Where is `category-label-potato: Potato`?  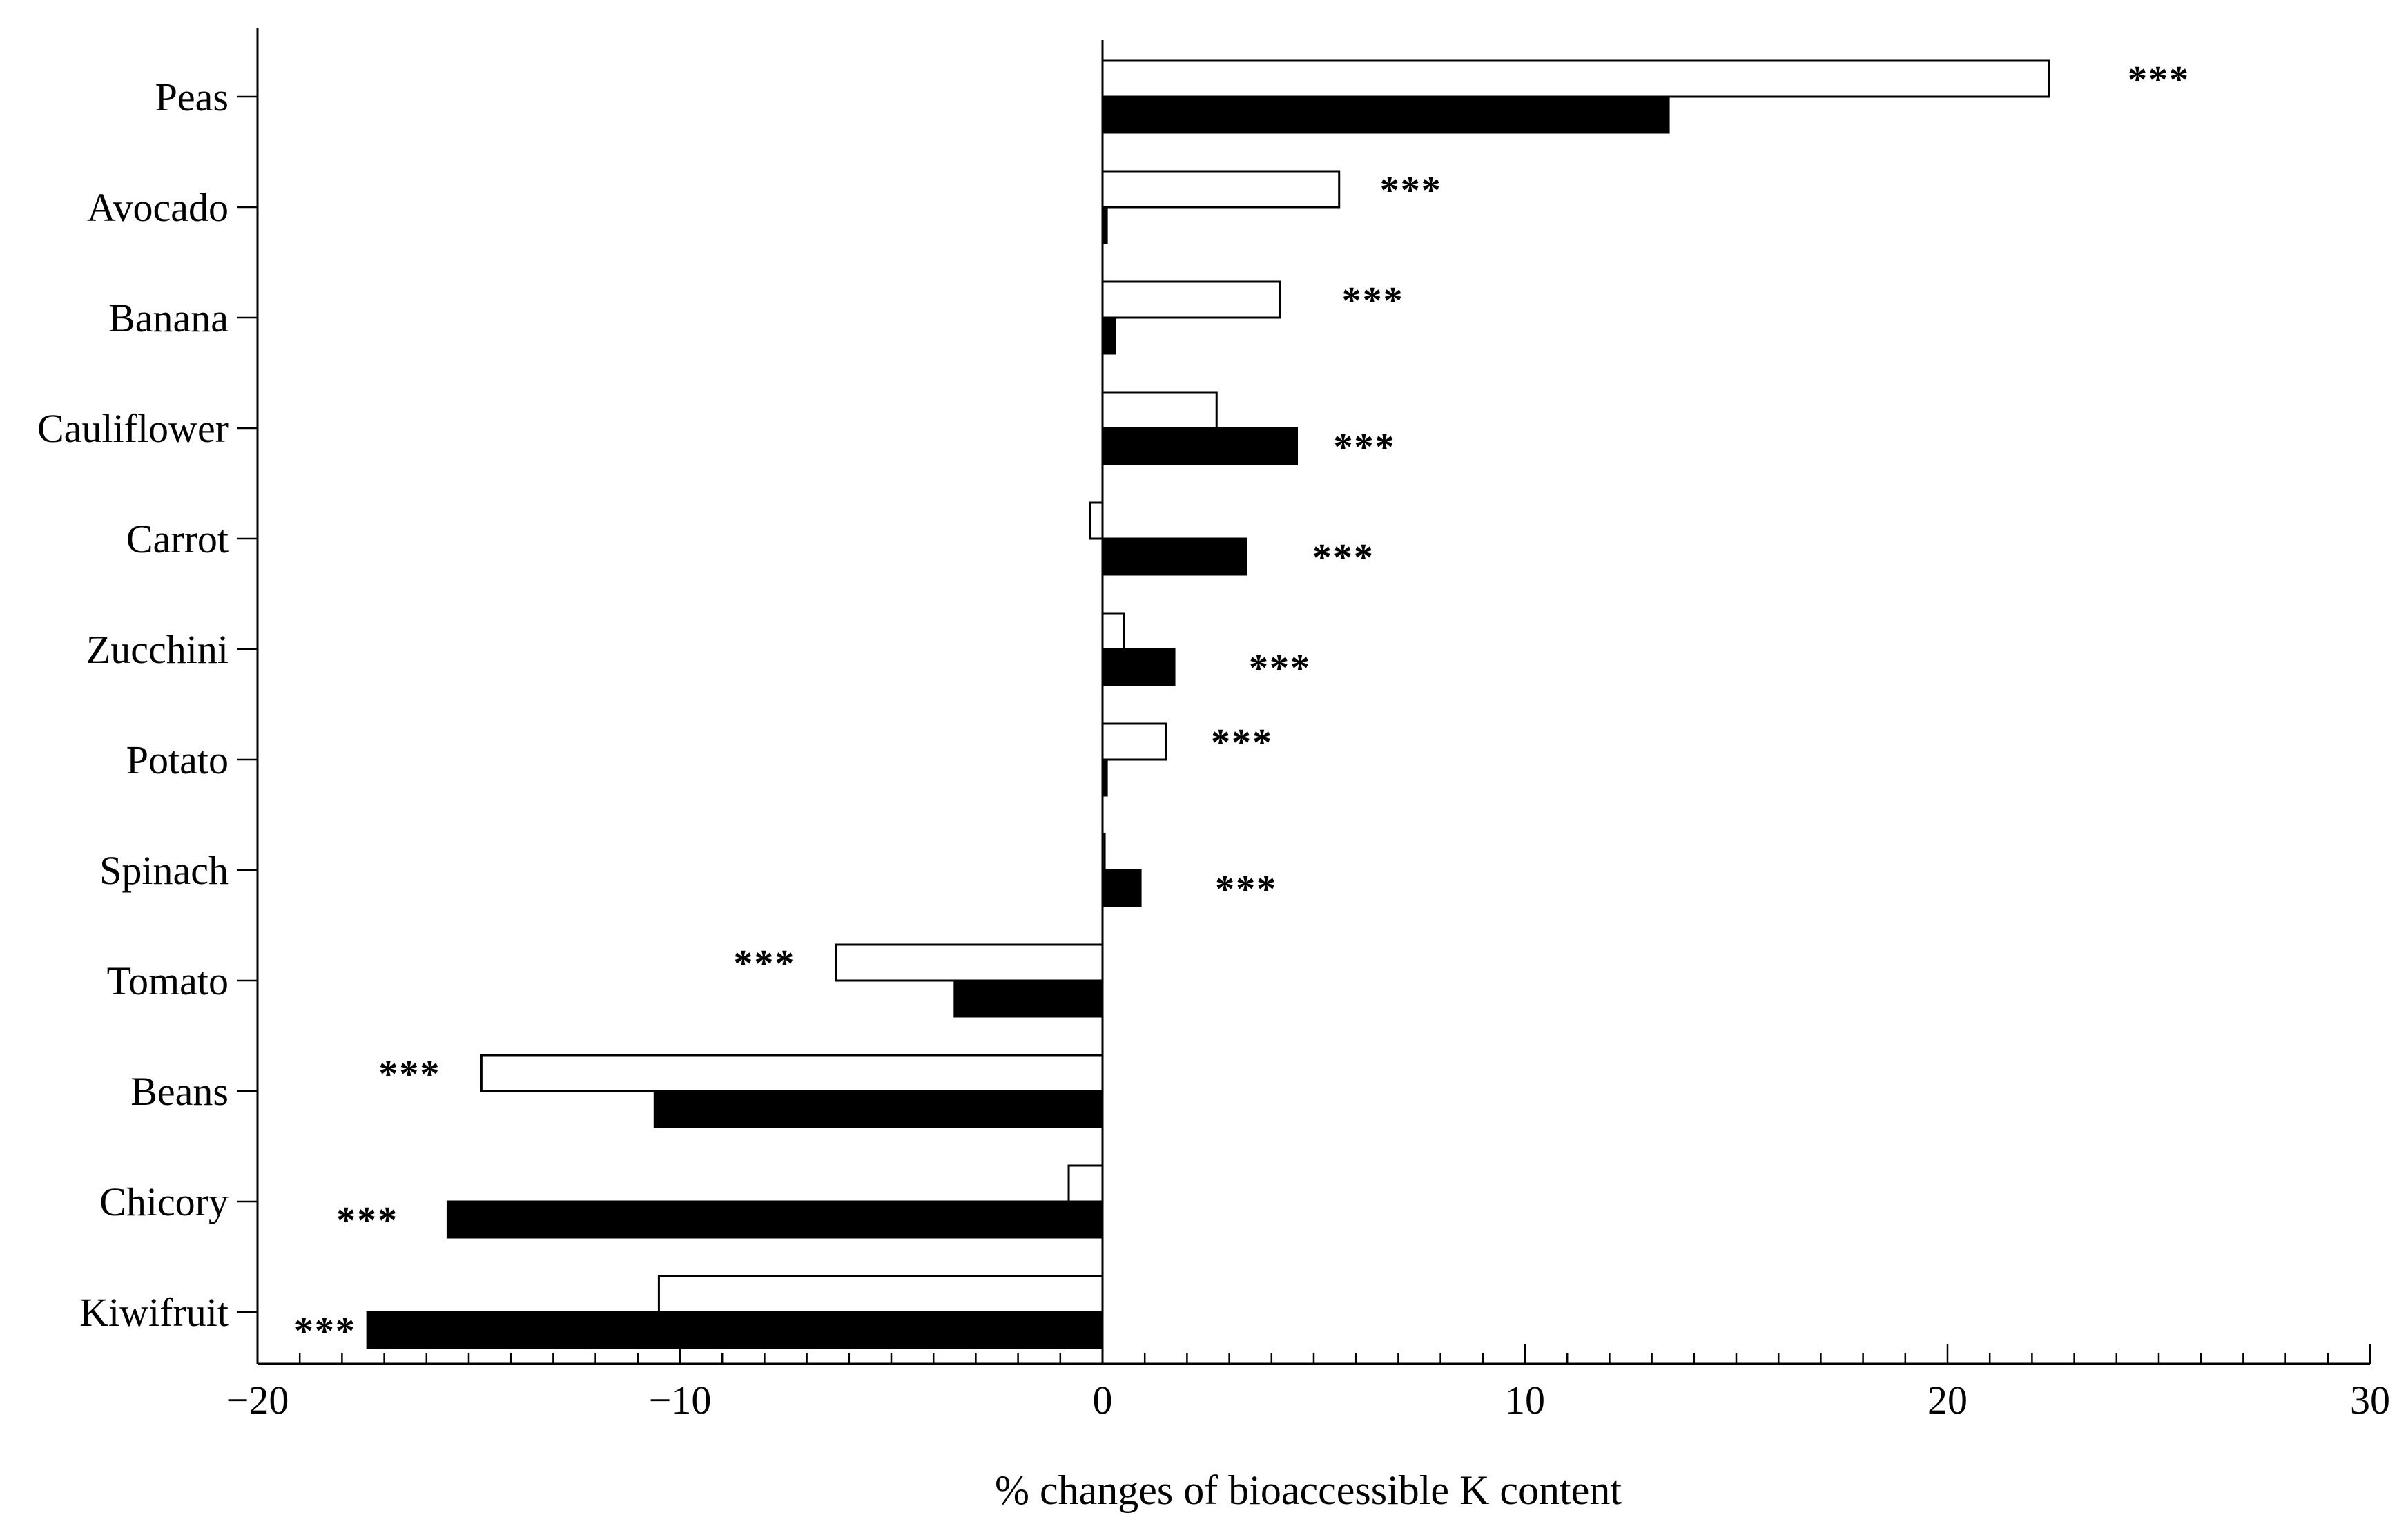 category-label-potato: Potato is located at coordinates (177, 759).